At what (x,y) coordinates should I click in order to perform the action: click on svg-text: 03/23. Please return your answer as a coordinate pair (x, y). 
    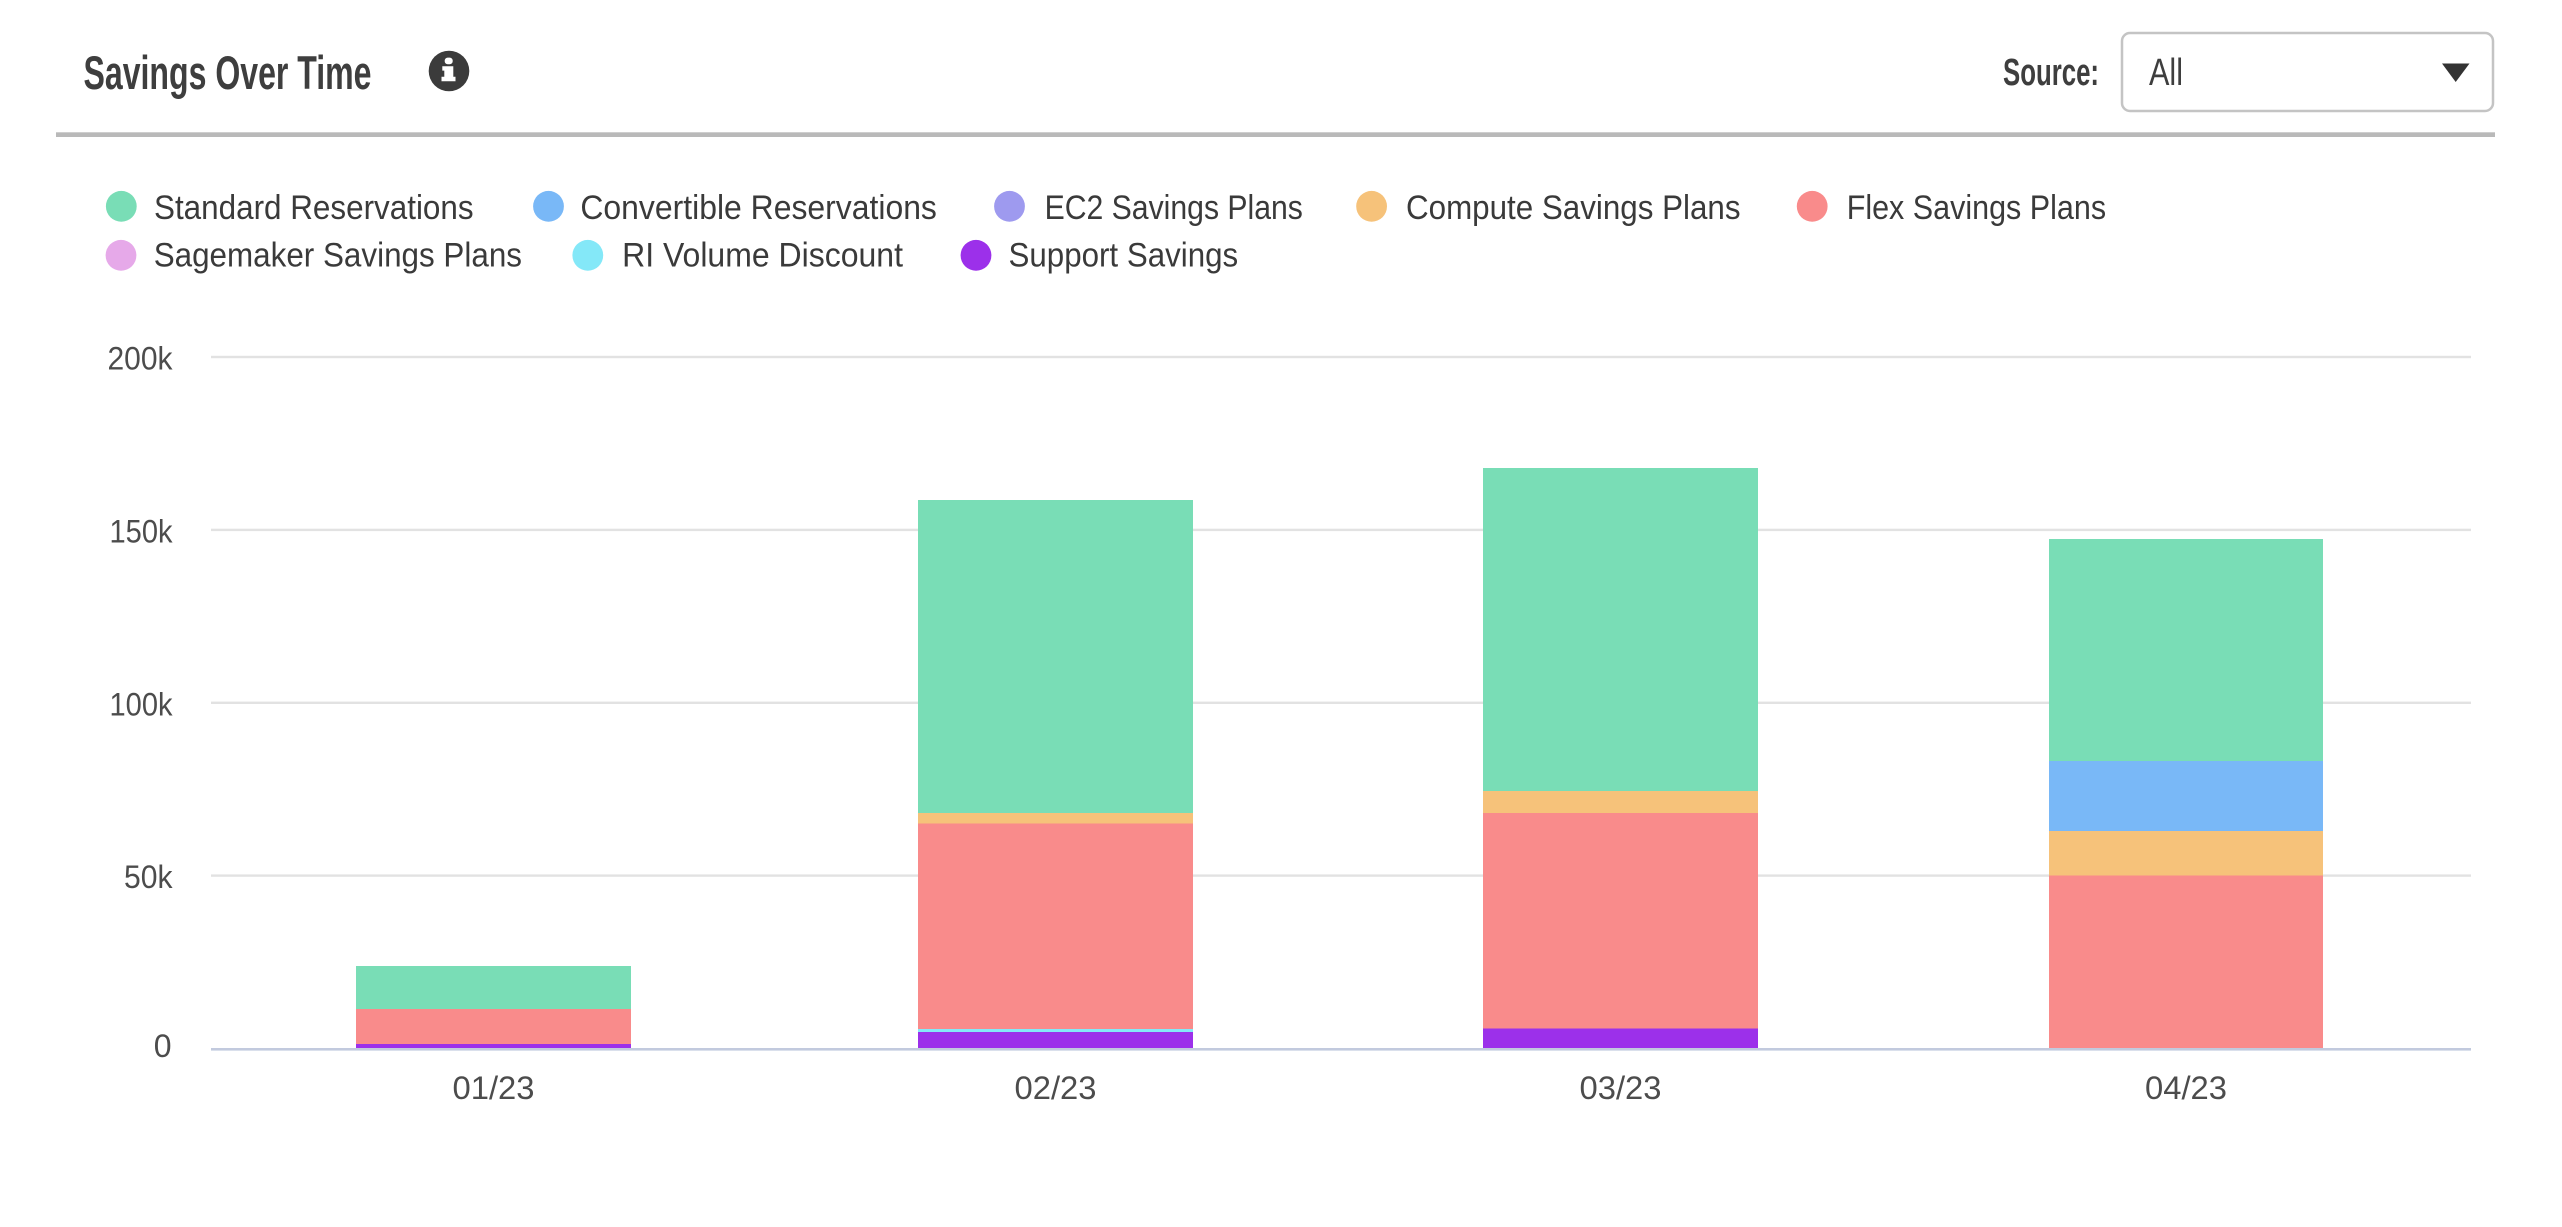
    Looking at the image, I should click on (1621, 1088).